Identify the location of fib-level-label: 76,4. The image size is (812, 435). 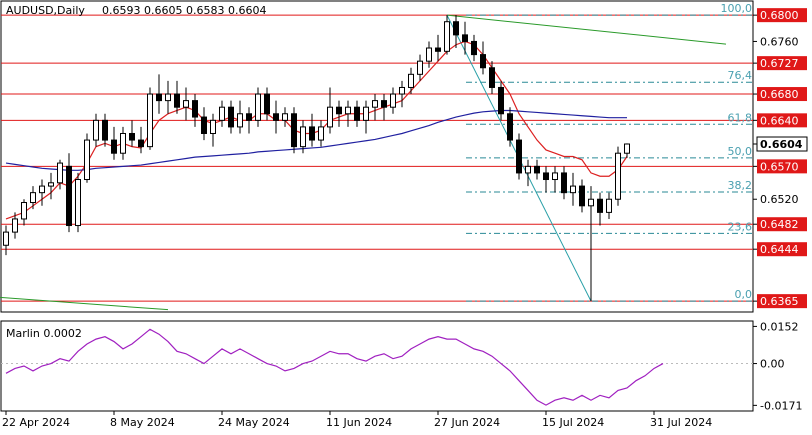
(740, 75).